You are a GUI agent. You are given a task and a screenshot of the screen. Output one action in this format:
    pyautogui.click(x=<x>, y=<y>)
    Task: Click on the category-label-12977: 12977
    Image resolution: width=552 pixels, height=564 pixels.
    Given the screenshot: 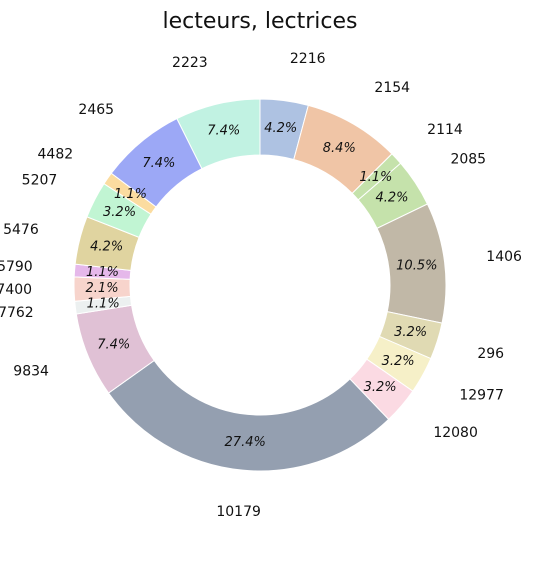 What is the action you would take?
    pyautogui.click(x=481, y=396)
    